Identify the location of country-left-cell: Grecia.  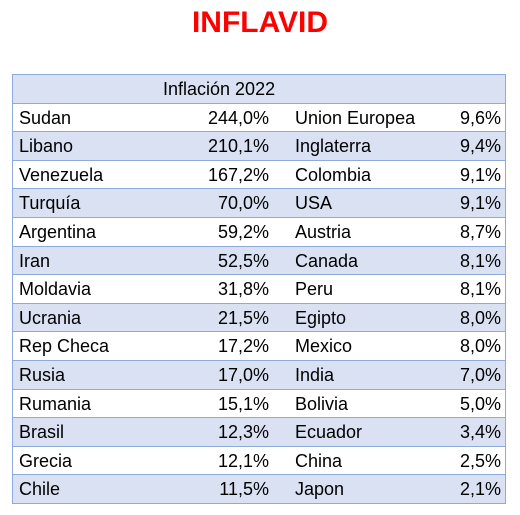
(46, 460).